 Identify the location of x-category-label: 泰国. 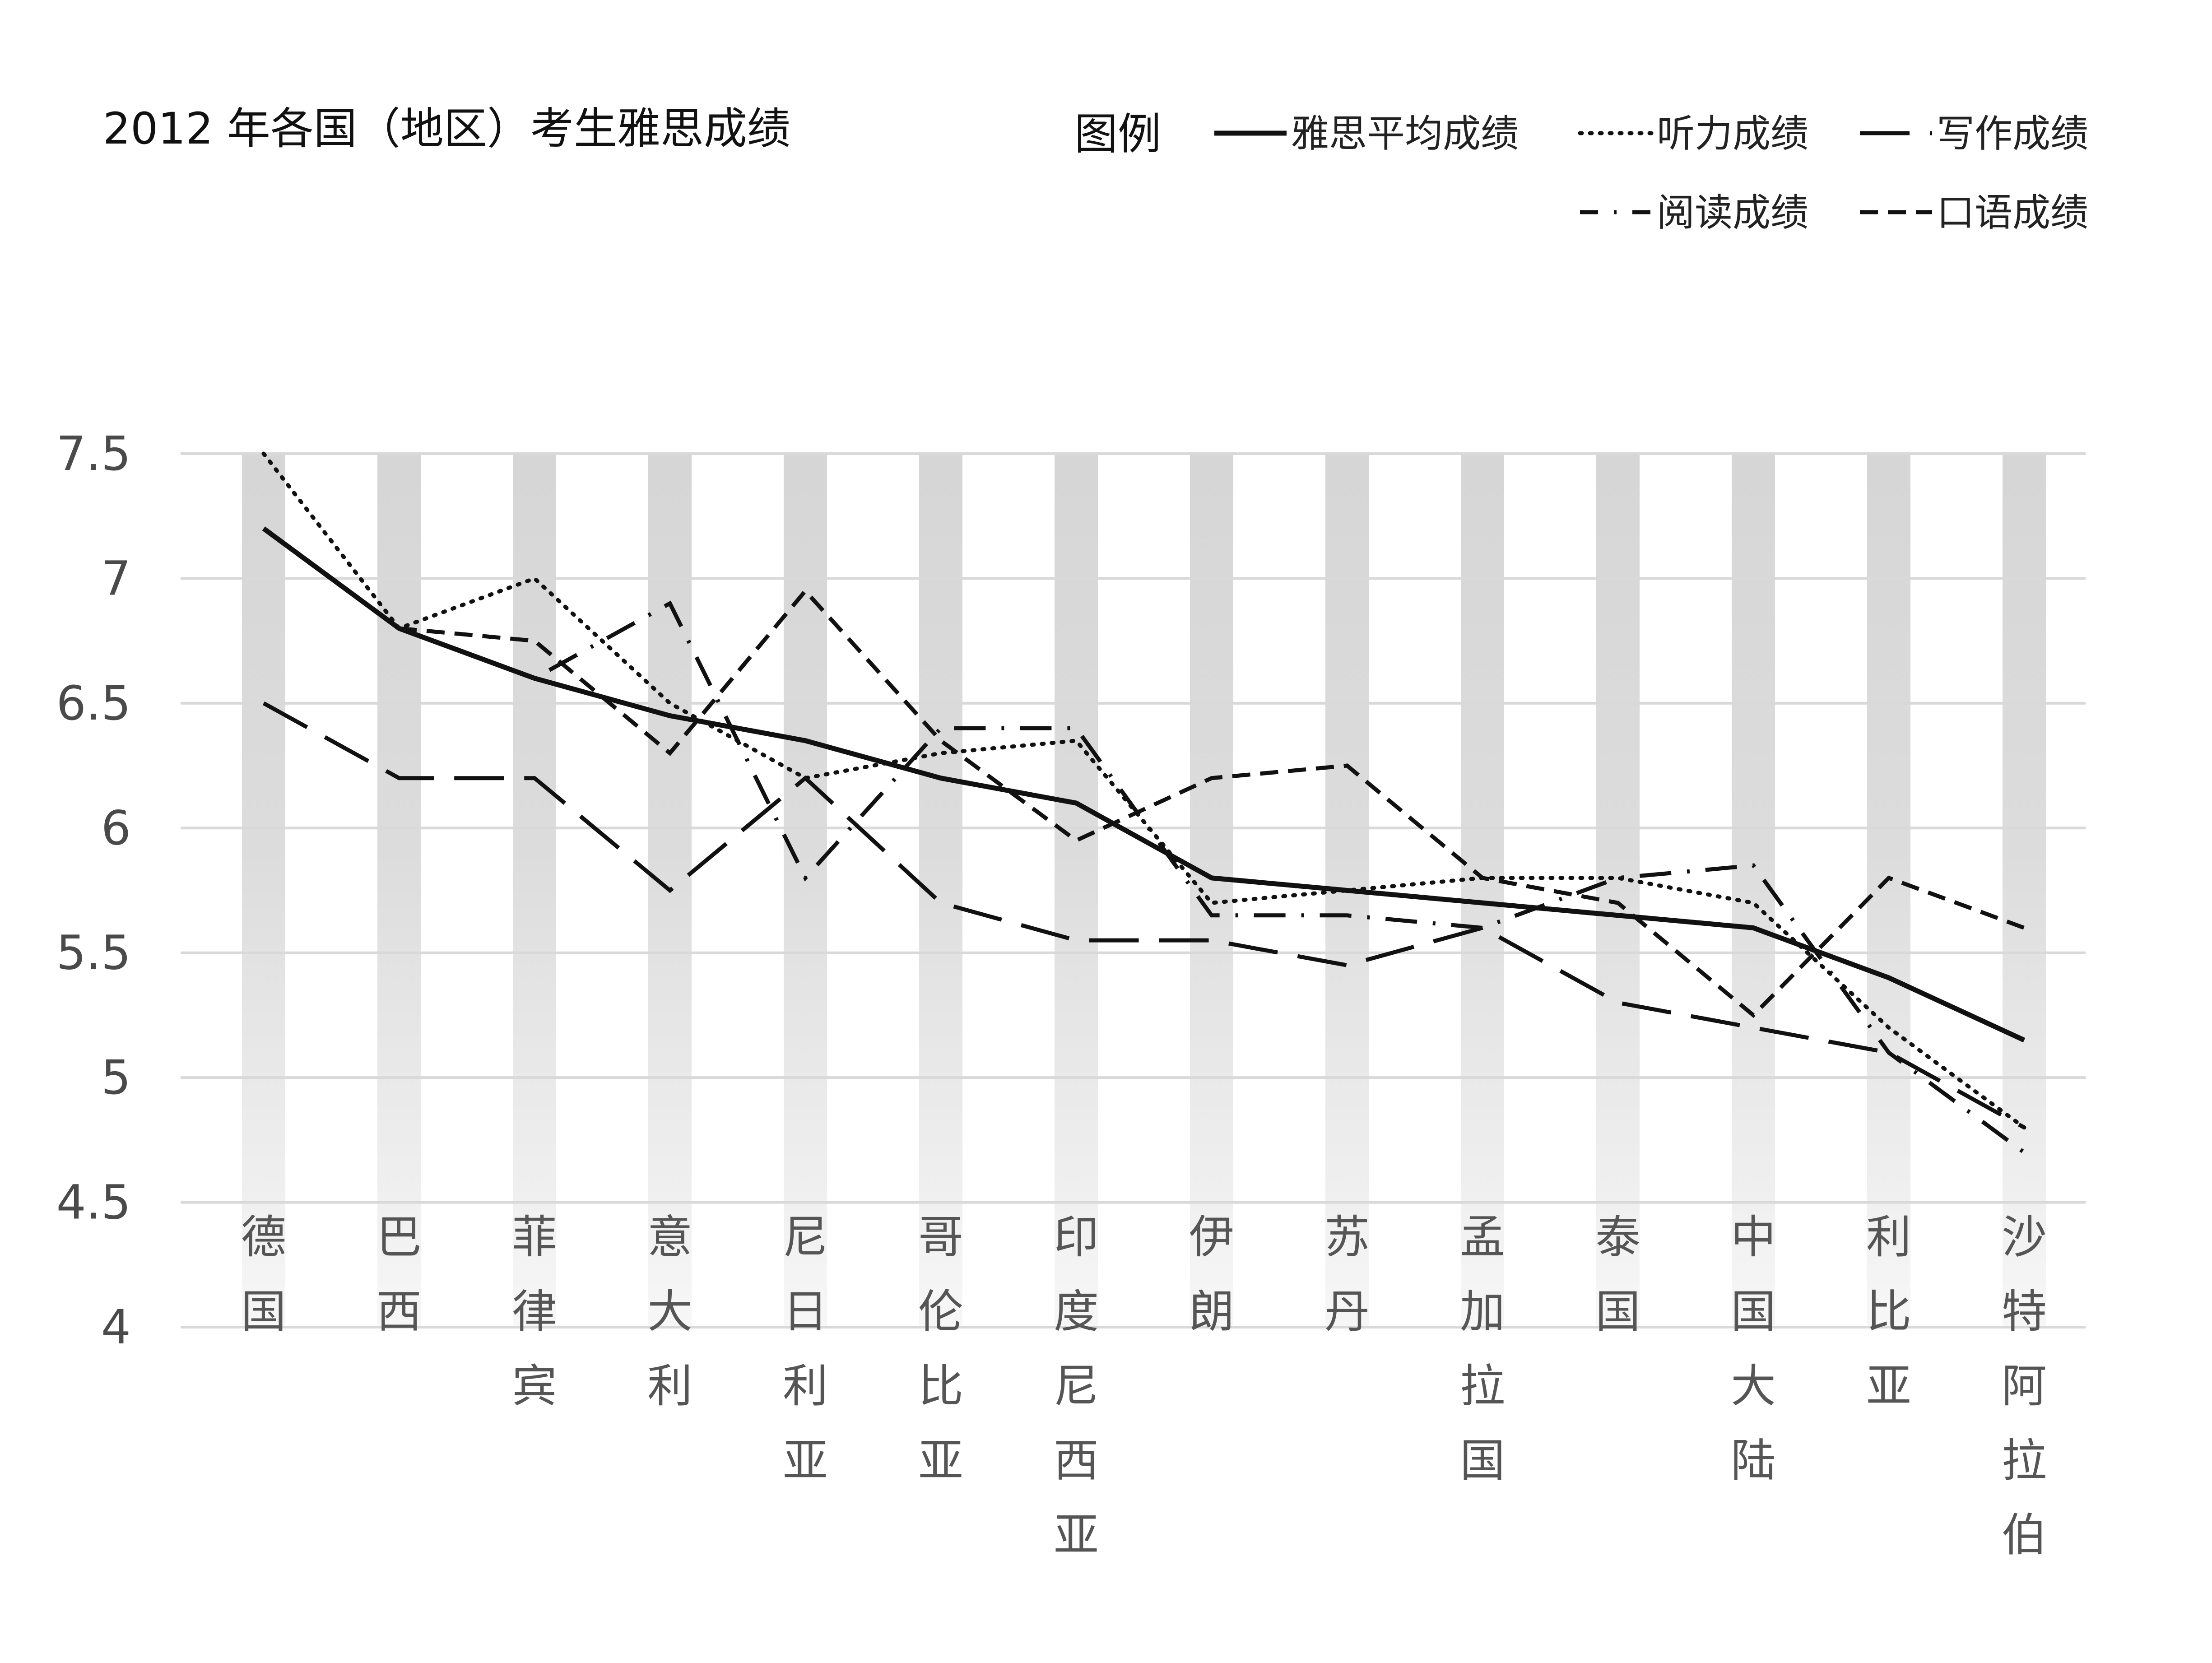
(1617, 1274).